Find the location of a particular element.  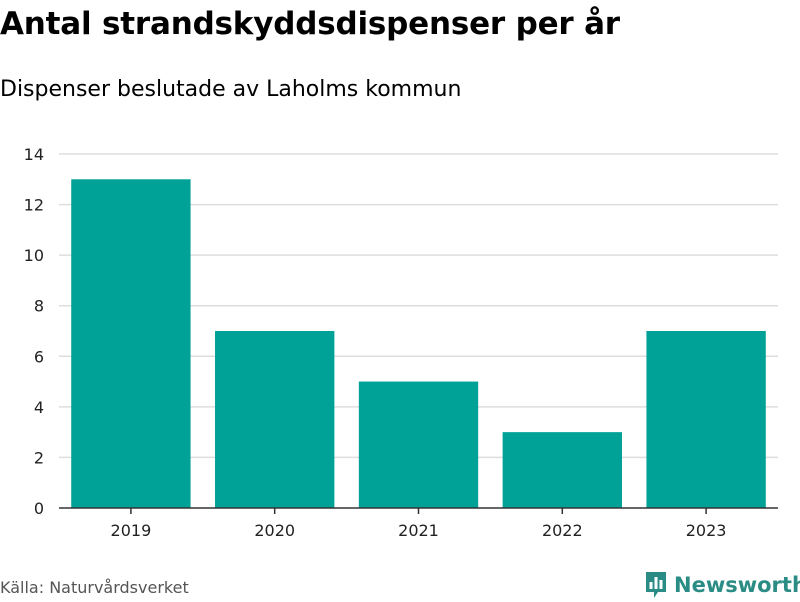

bar-2020 is located at coordinates (275, 419).